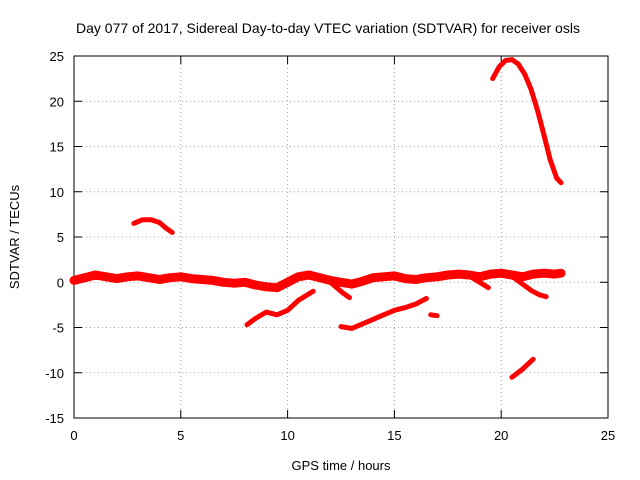  Describe the element at coordinates (57, 56) in the screenshot. I see `y-tick-label: 25` at that location.